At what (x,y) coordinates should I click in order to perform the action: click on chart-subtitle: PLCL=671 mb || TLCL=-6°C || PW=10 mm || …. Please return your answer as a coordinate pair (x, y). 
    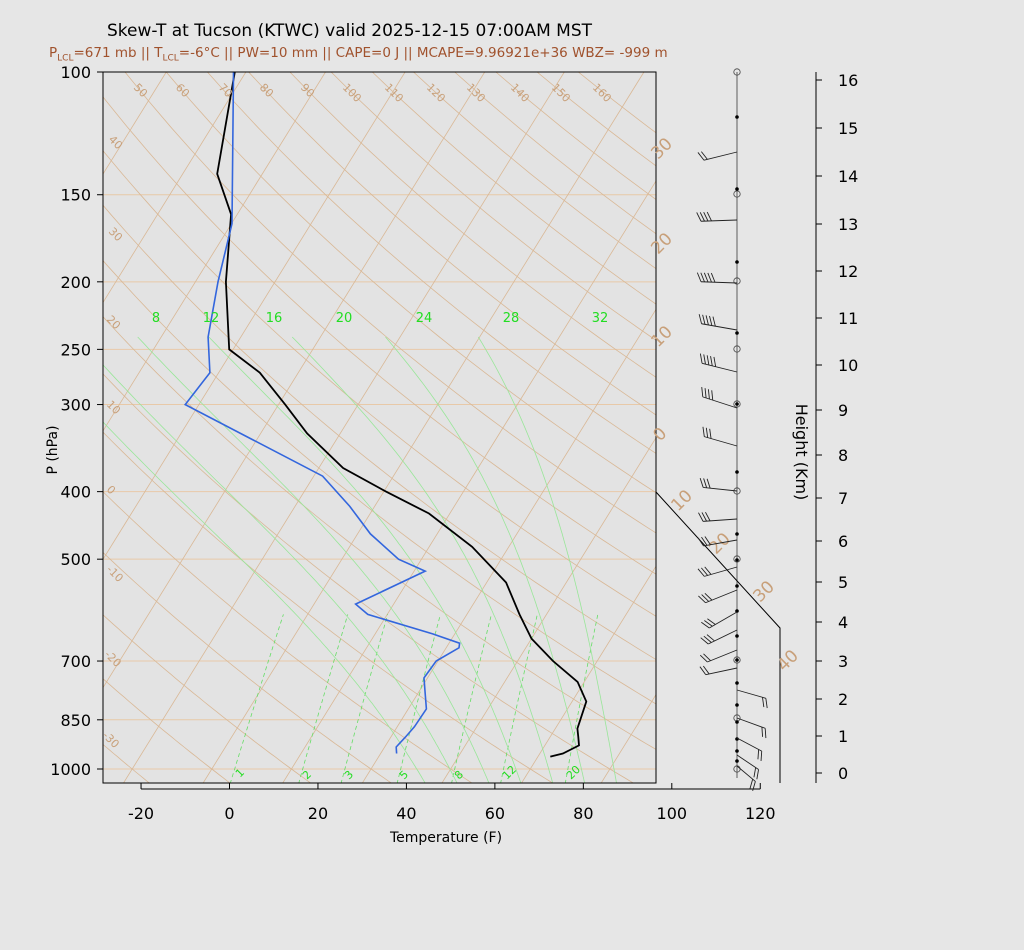
    Looking at the image, I should click on (358, 54).